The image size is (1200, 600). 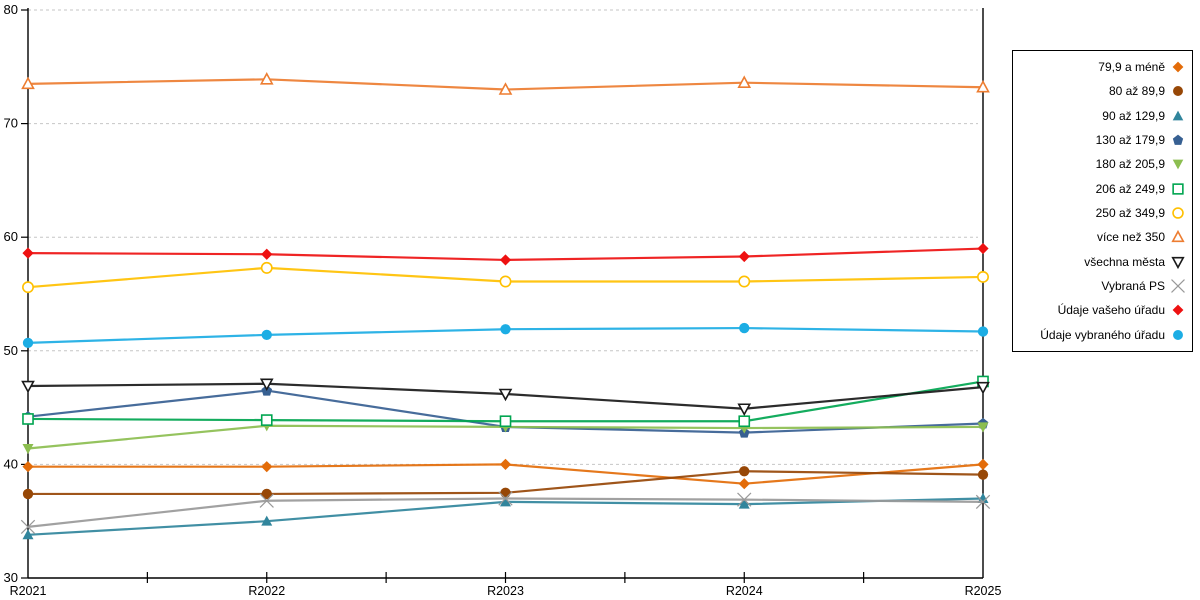 What do you see at coordinates (1136, 91) in the screenshot?
I see `legend-label: 80 až 89,9` at bounding box center [1136, 91].